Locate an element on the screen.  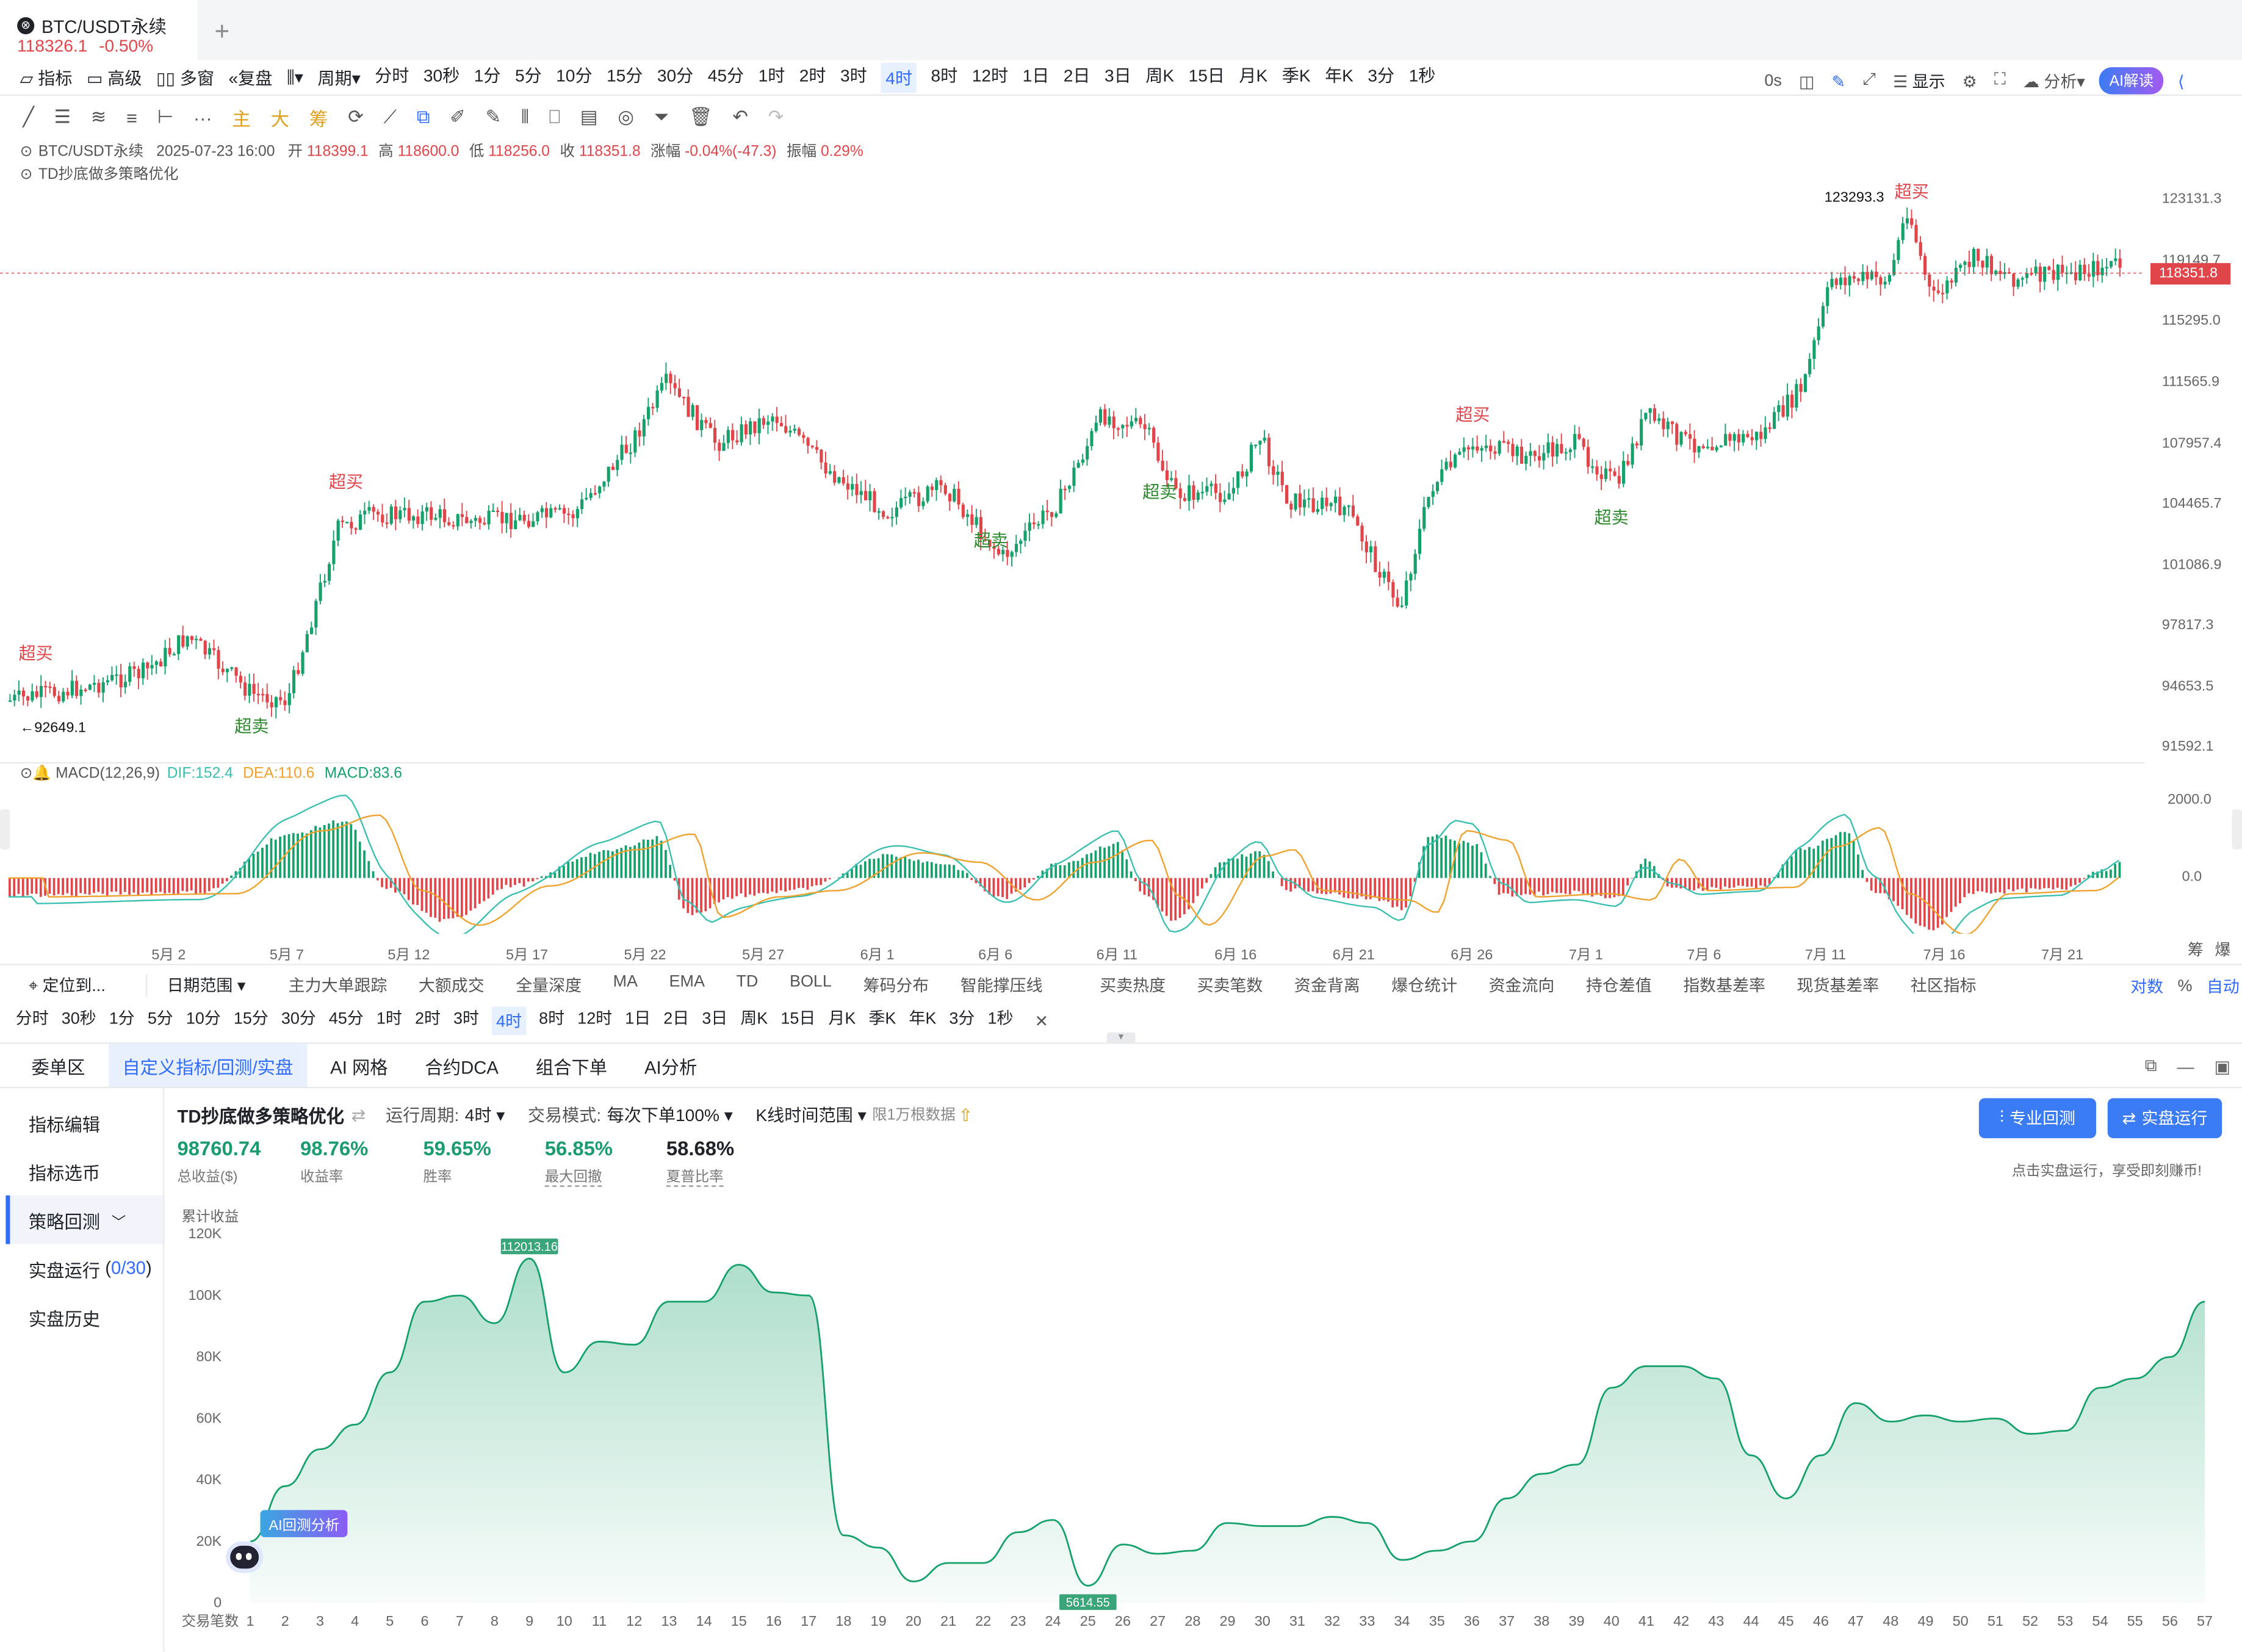
scroll-left-handle is located at coordinates (5, 829).